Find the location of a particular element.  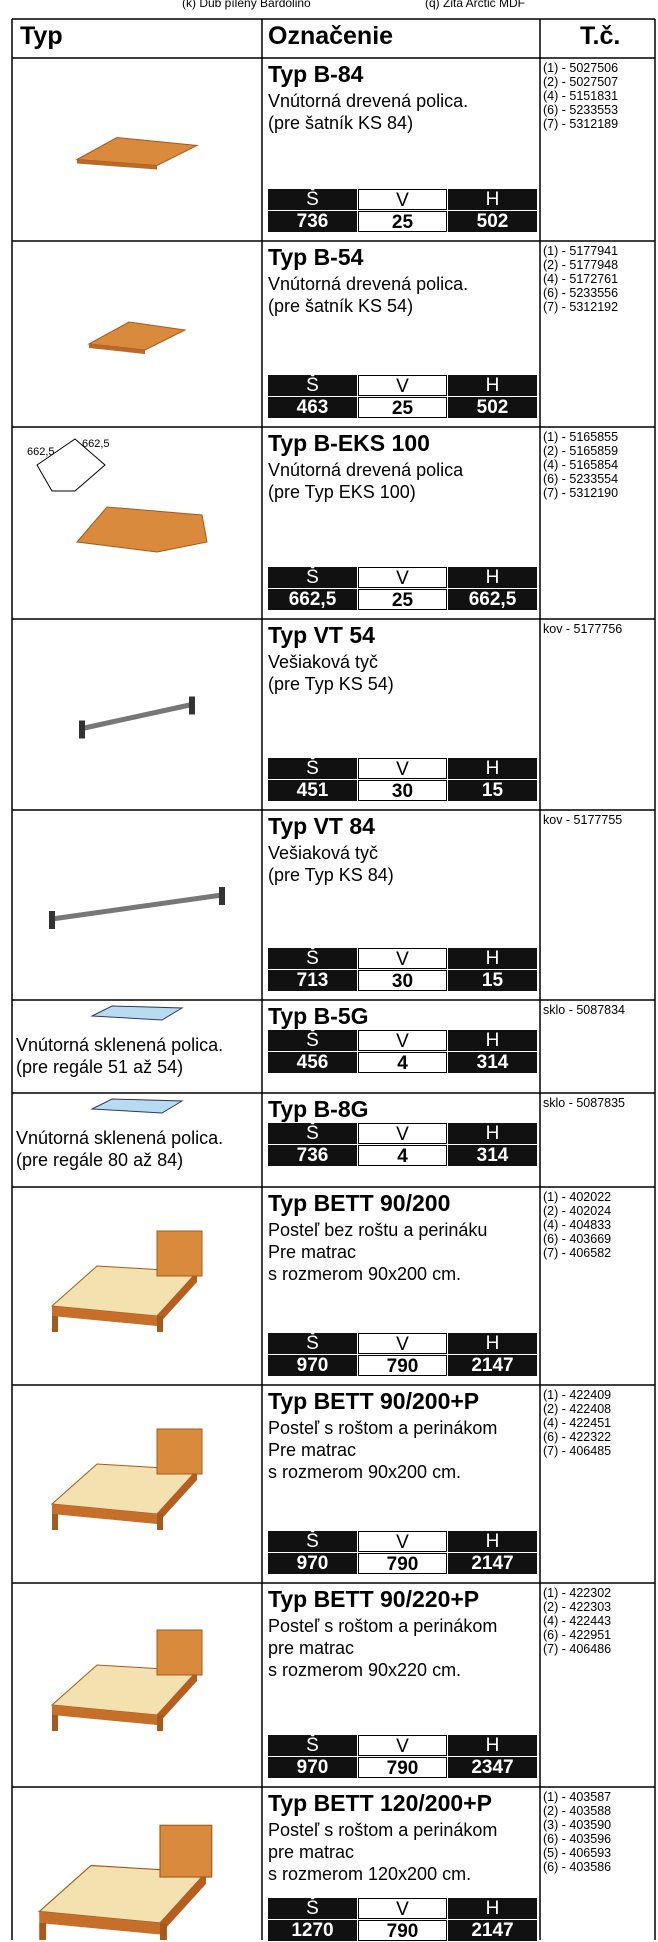

description: s rozmerom 90x220 cm. is located at coordinates (365, 1670).